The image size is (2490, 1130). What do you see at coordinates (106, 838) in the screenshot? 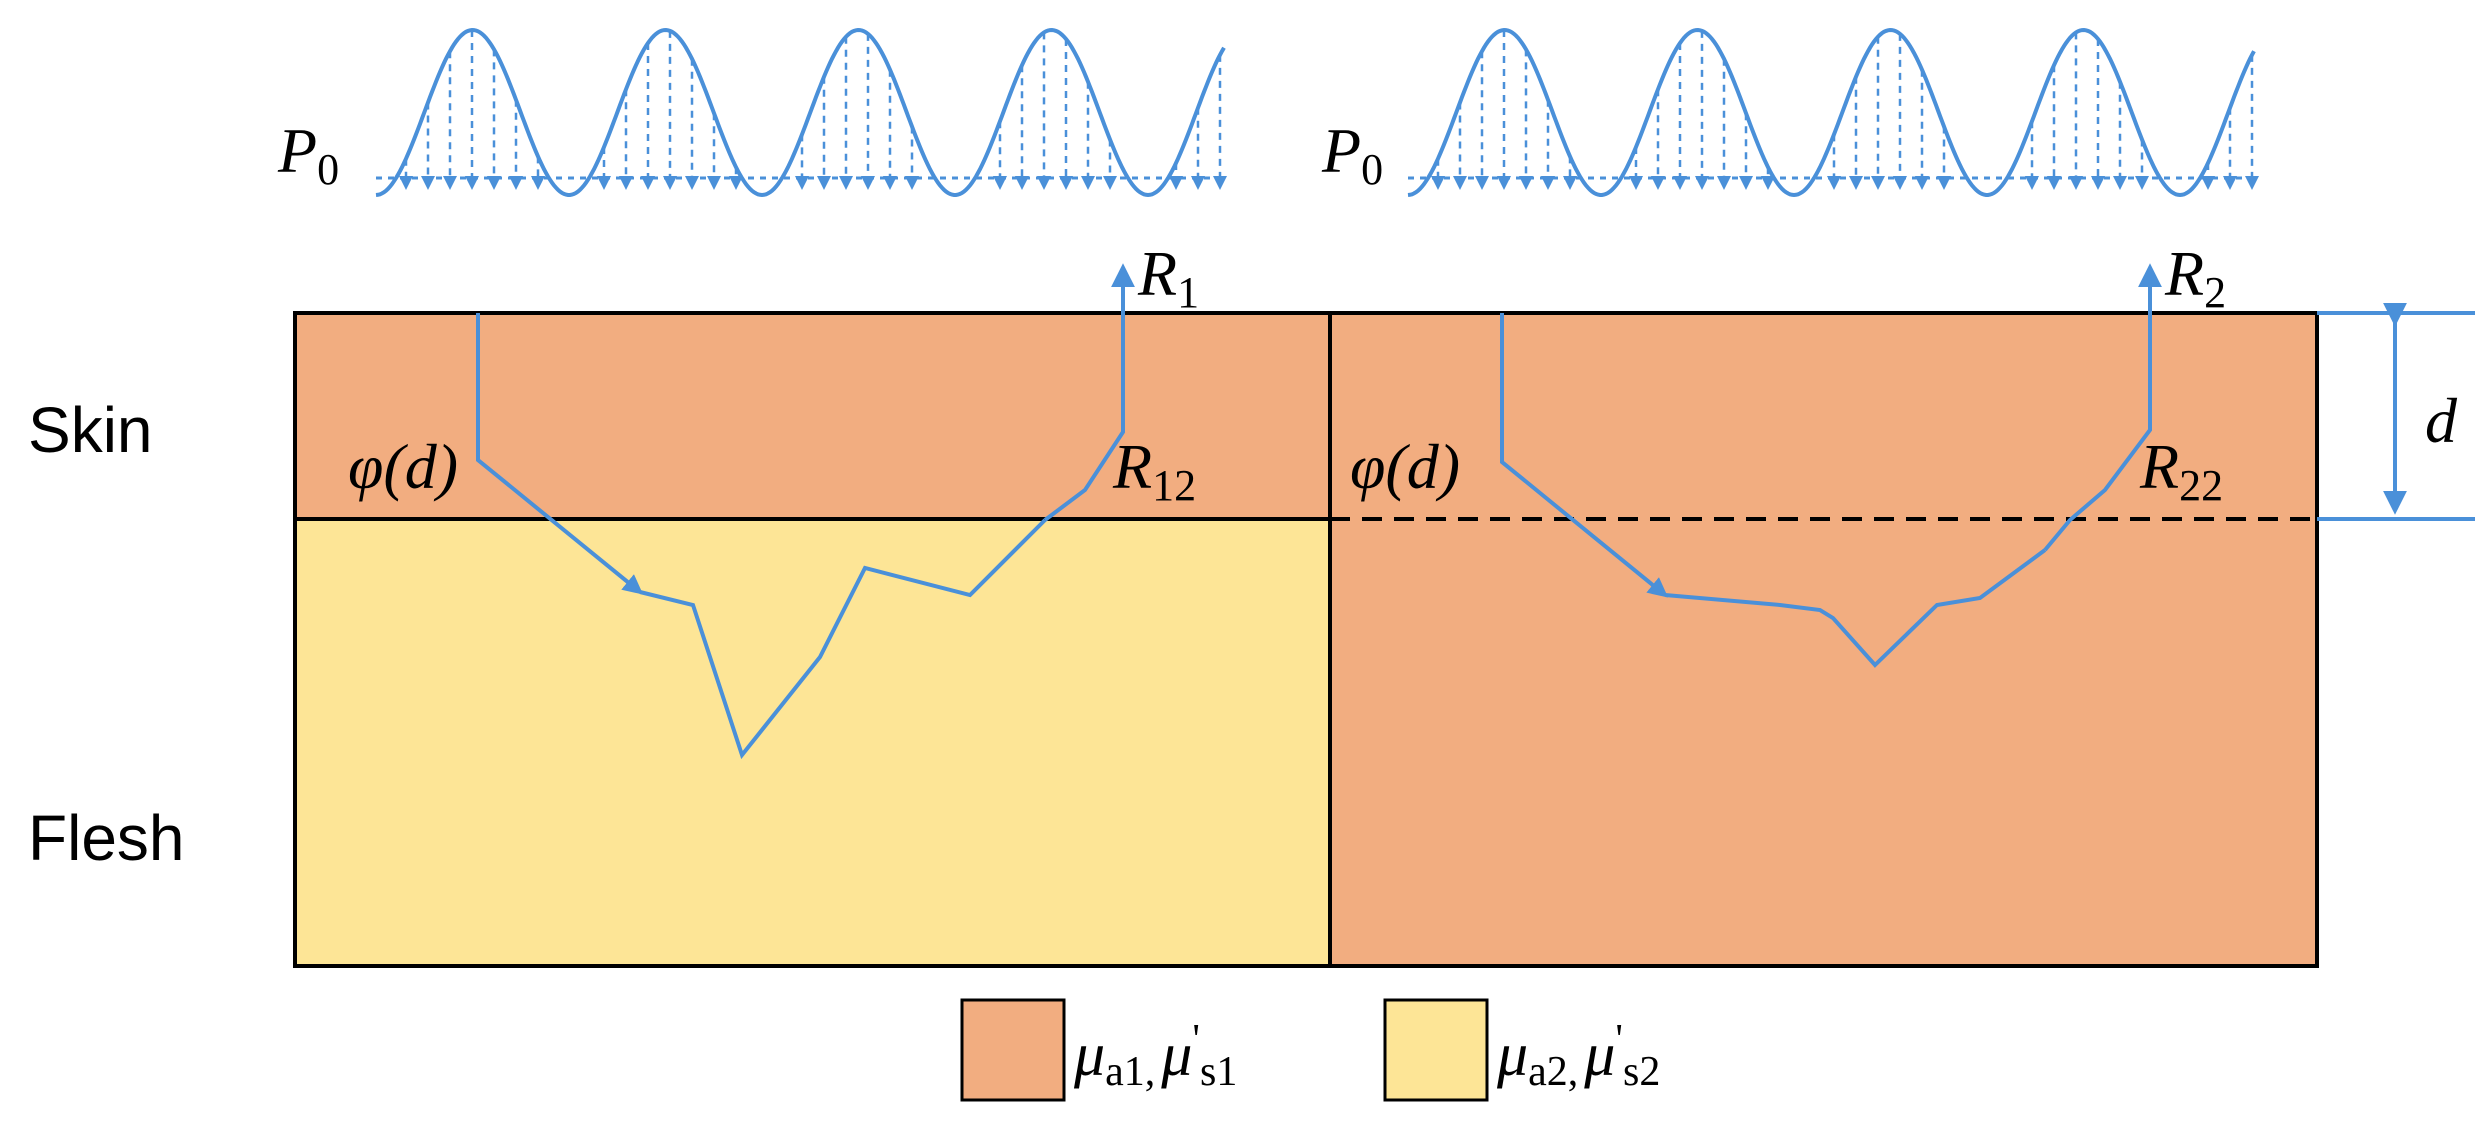
I see `flesh-label: Flesh` at bounding box center [106, 838].